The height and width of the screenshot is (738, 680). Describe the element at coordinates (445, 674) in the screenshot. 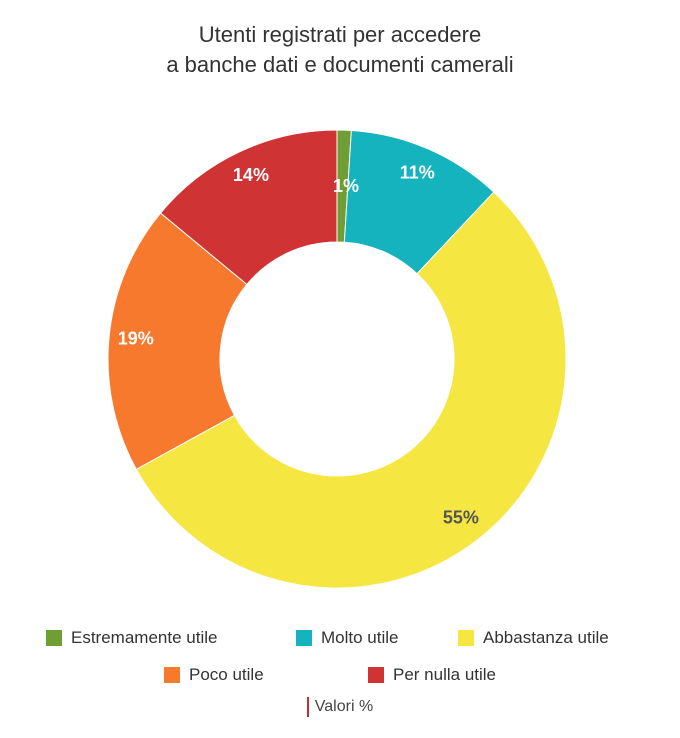

I see `legend-label-per-nulla-utile: Per nulla utile` at that location.